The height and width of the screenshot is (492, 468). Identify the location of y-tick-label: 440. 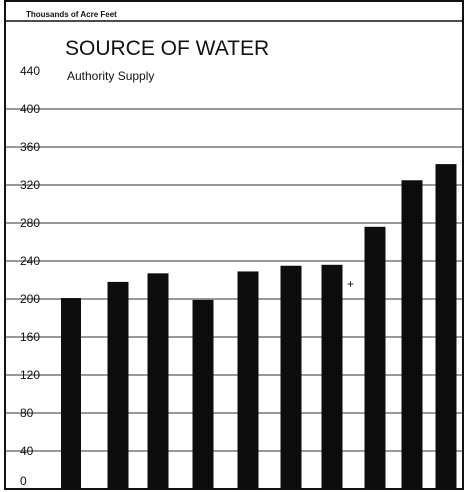
(30, 71).